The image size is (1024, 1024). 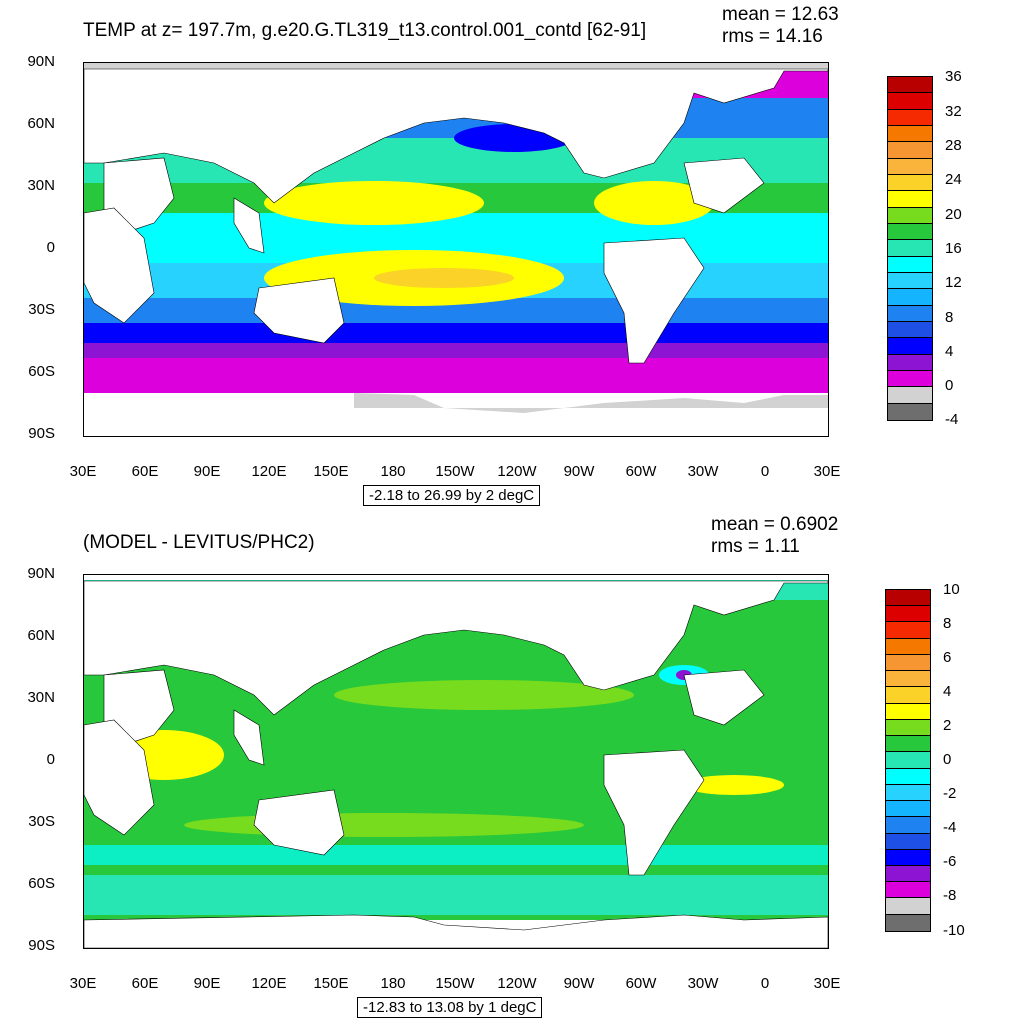 I want to click on lon-label-180: 180, so click(x=393, y=471).